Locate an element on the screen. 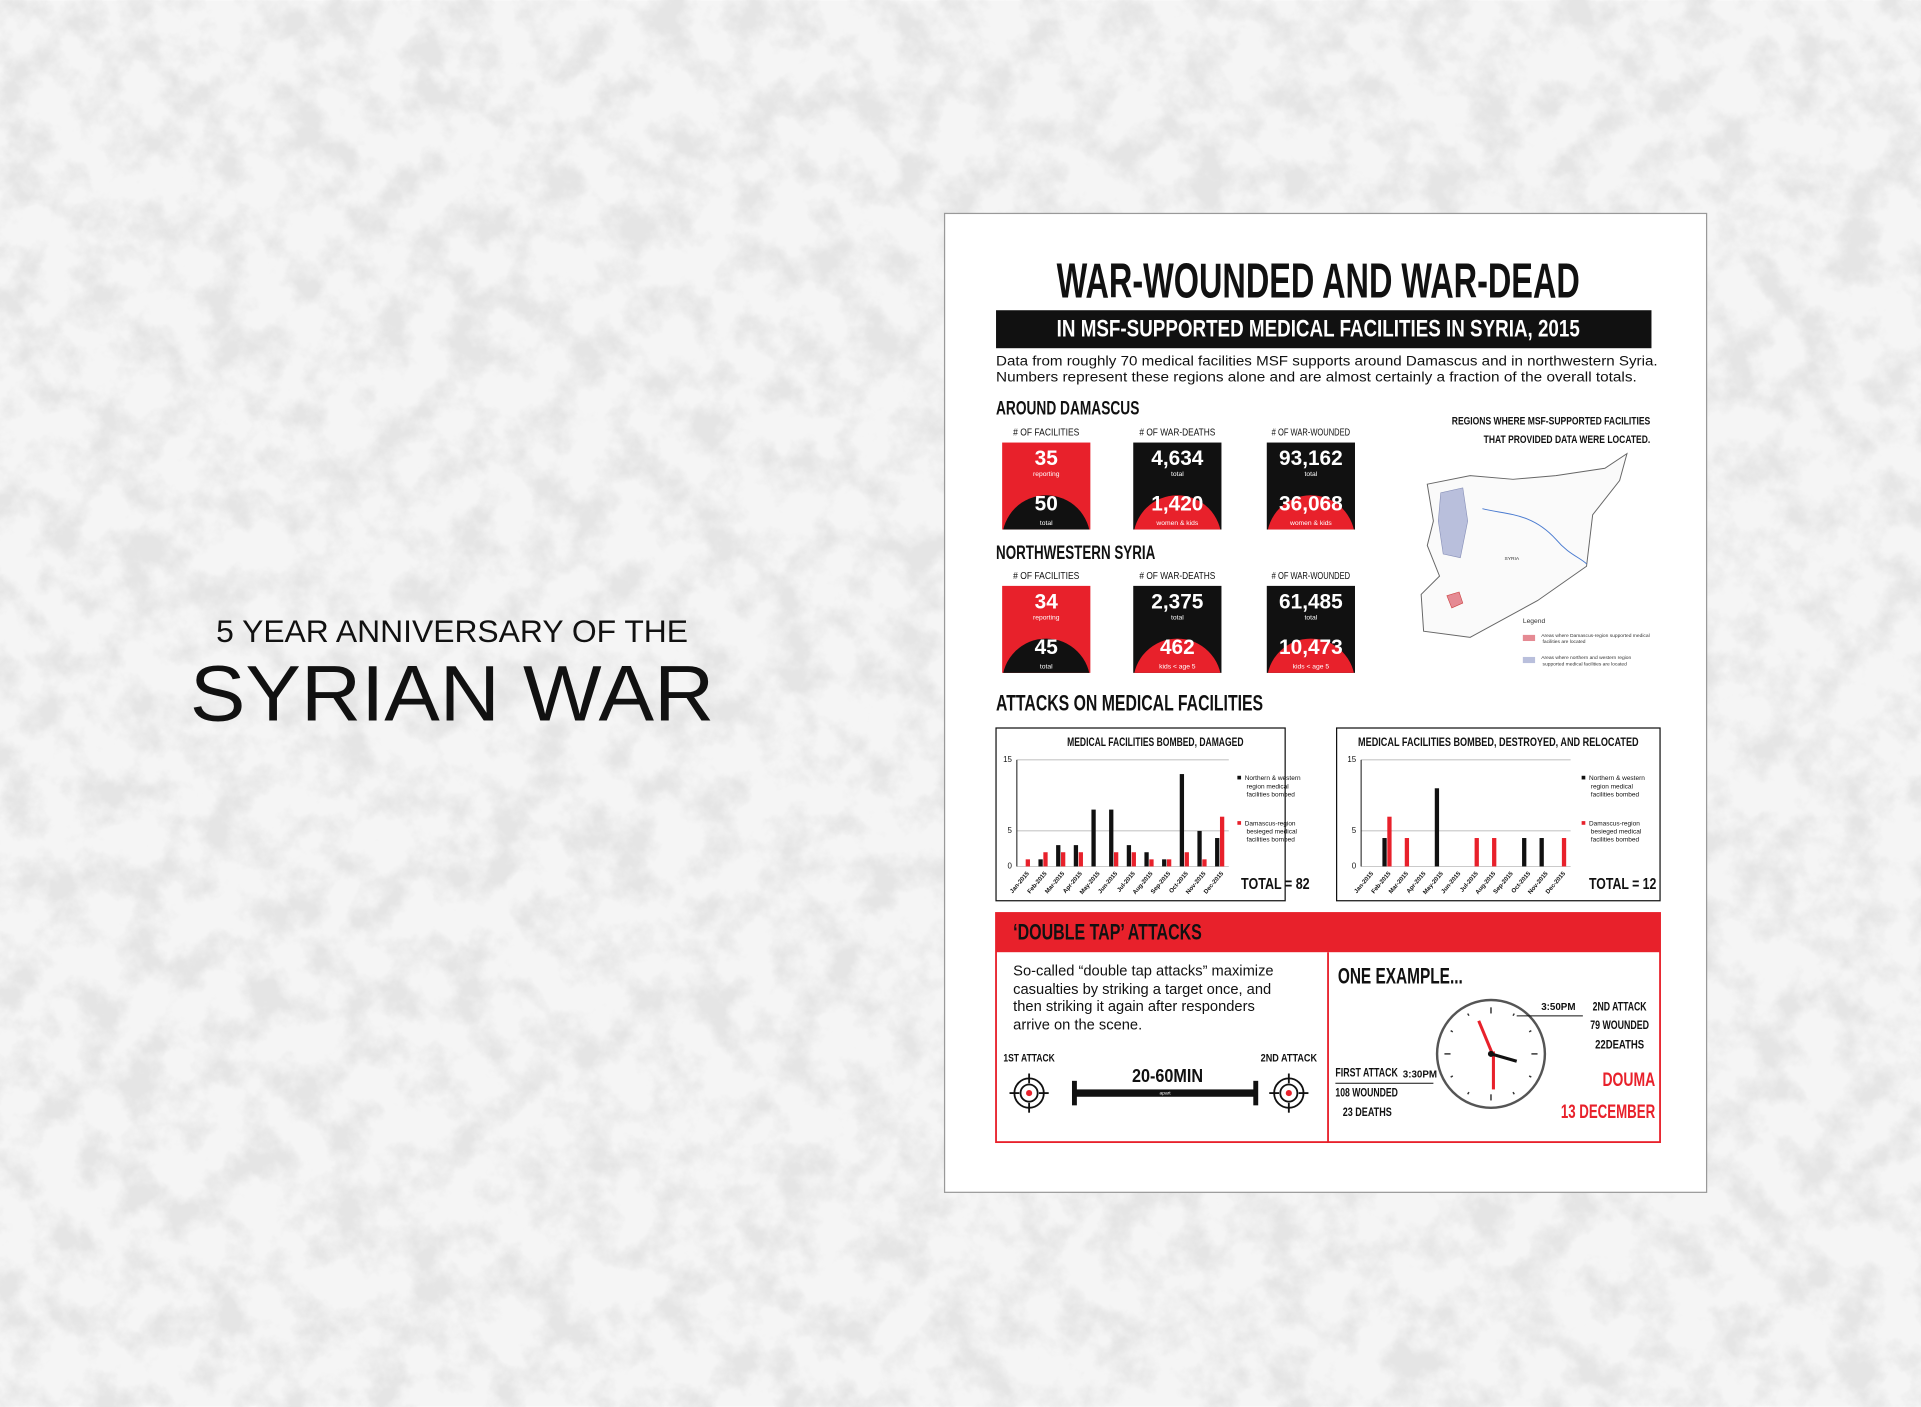  clock-pin is located at coordinates (1491, 1053).